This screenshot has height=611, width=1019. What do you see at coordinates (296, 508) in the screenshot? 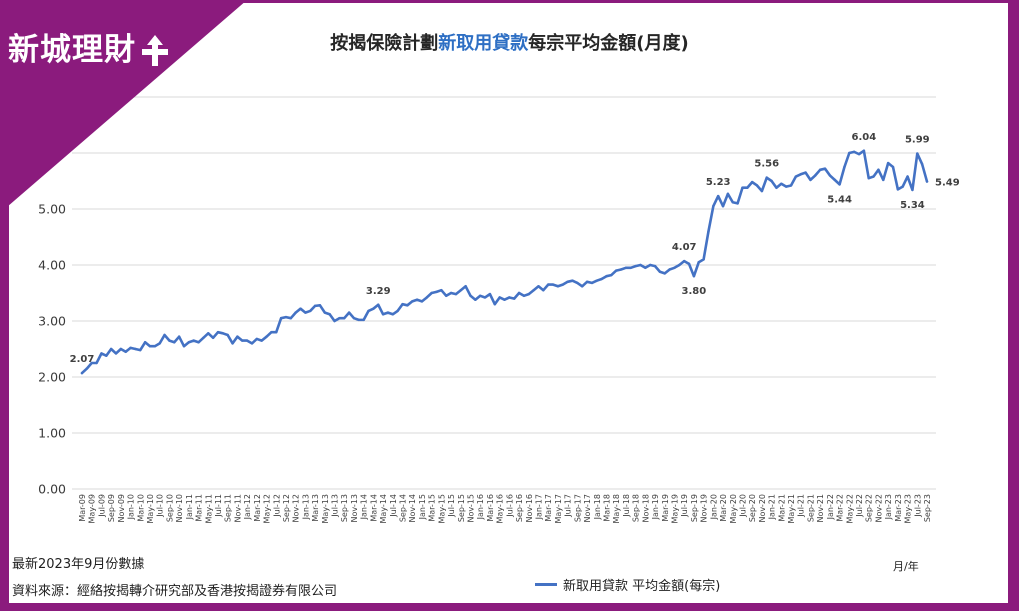
I see `x-tick-label: Nov-12` at bounding box center [296, 508].